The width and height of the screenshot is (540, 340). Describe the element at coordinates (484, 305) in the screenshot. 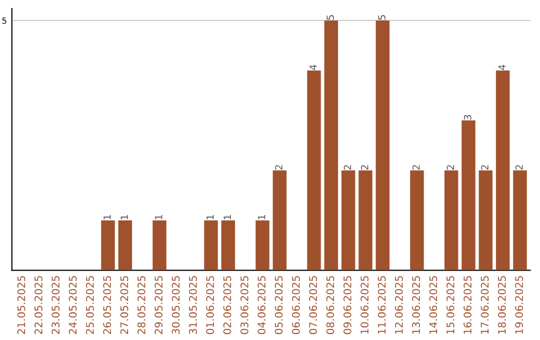

I see `x-tick-label: 17.06.2025` at that location.